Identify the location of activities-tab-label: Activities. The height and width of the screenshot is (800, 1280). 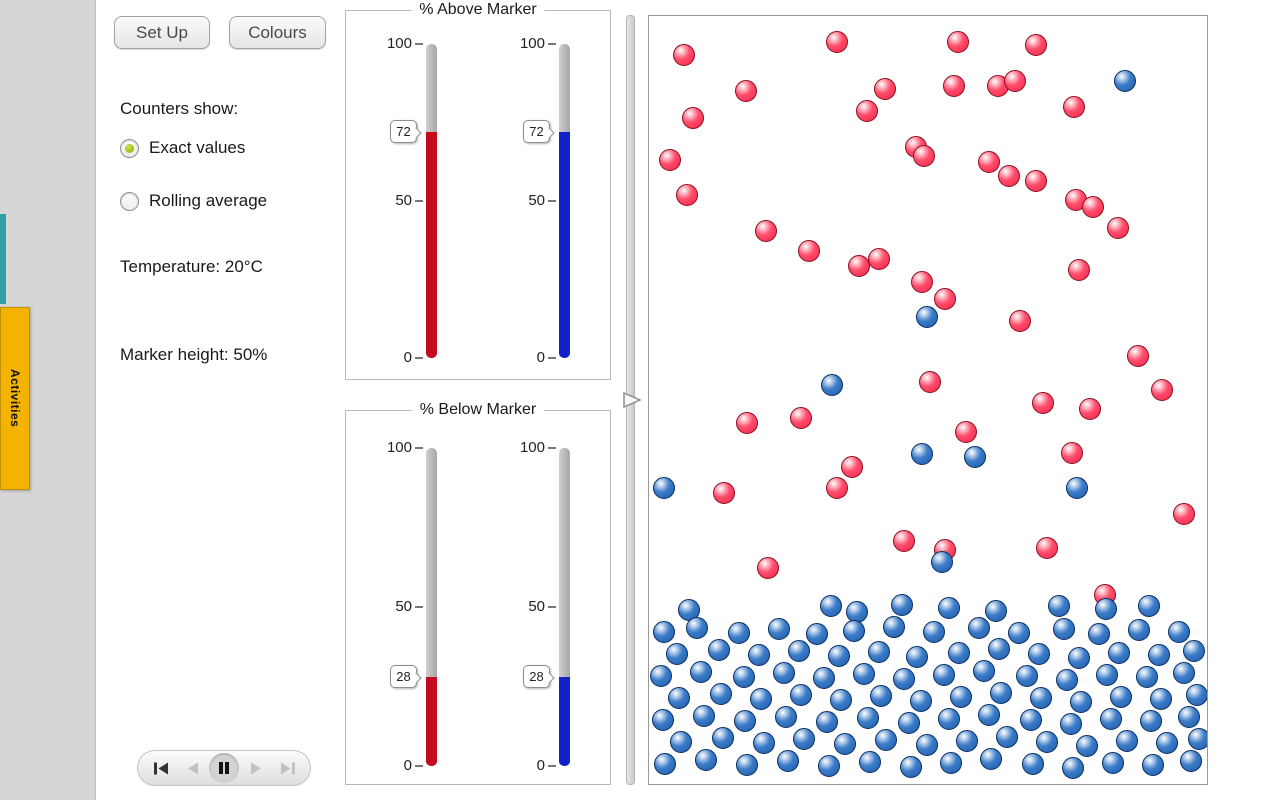
(15, 398).